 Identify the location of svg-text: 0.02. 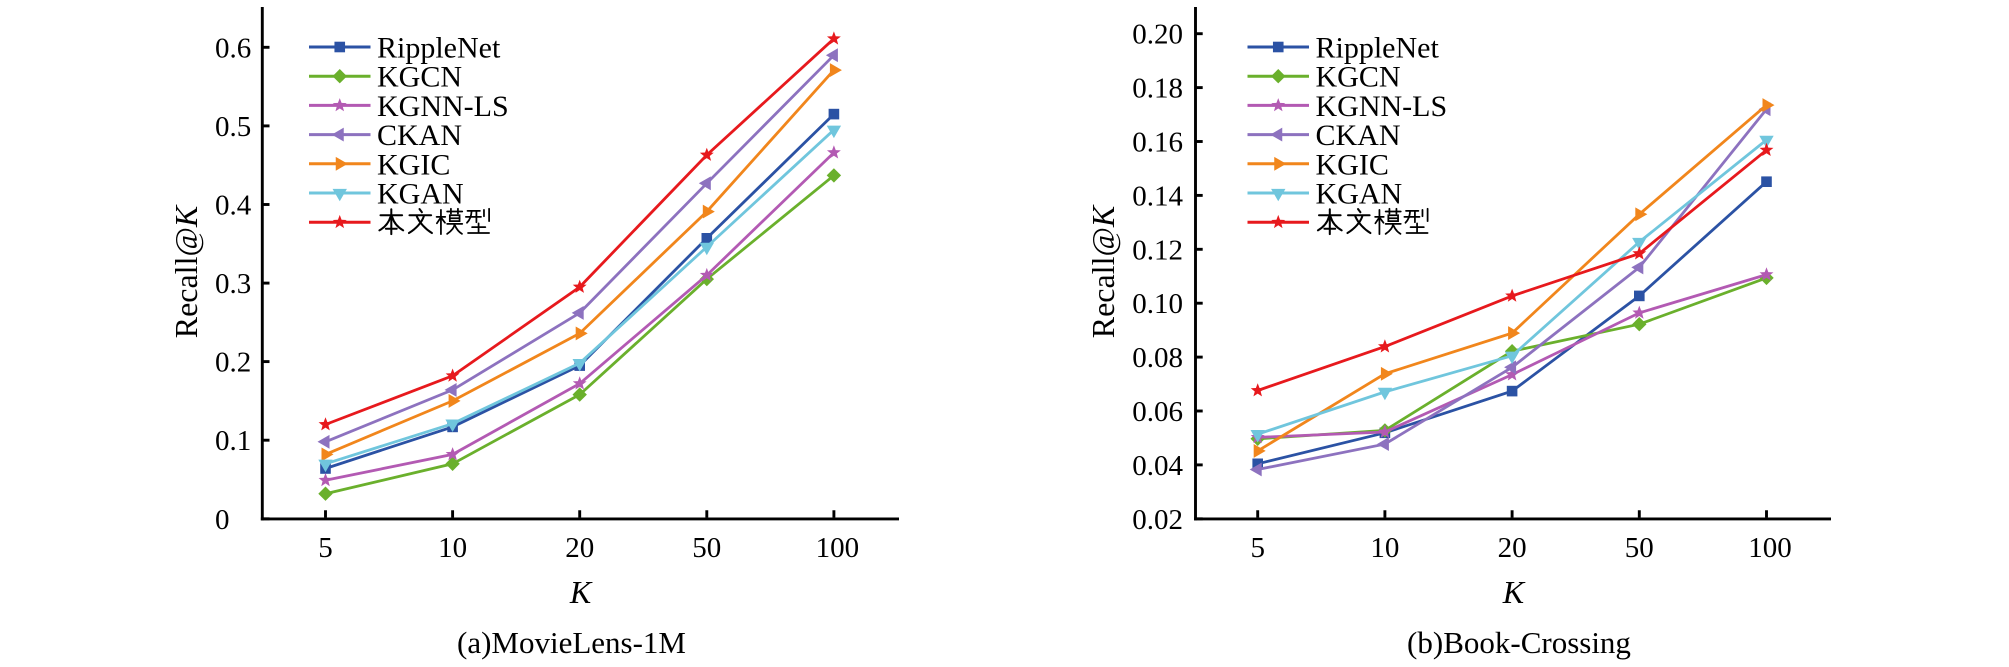
(1157, 520).